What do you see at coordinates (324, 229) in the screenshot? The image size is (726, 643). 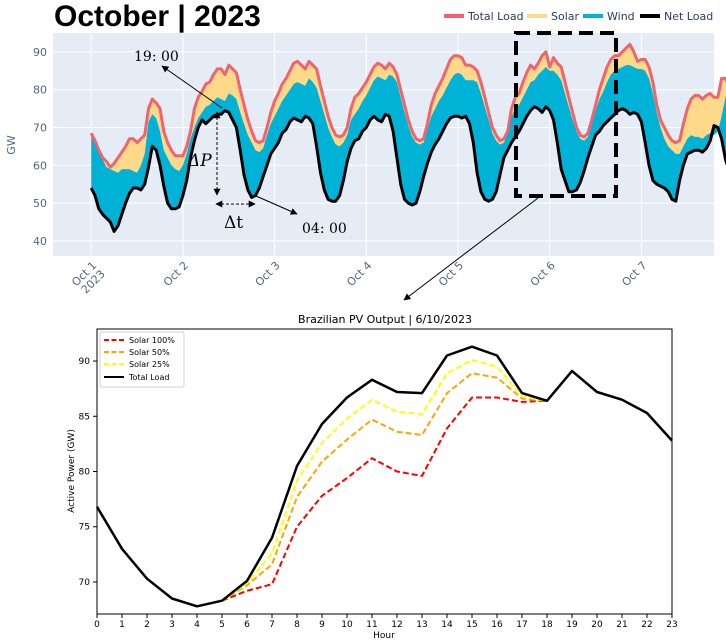 I see `trough-time-label: 04: 00` at bounding box center [324, 229].